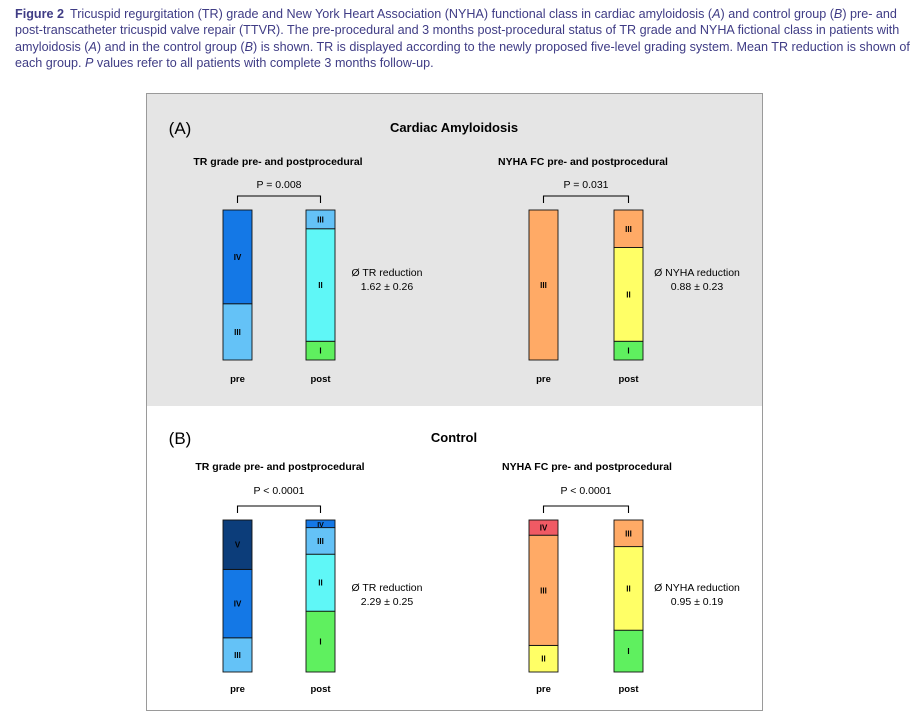 The image size is (923, 720). What do you see at coordinates (454, 127) in the screenshot?
I see `panel-title: Cardiac Amyloidosis` at bounding box center [454, 127].